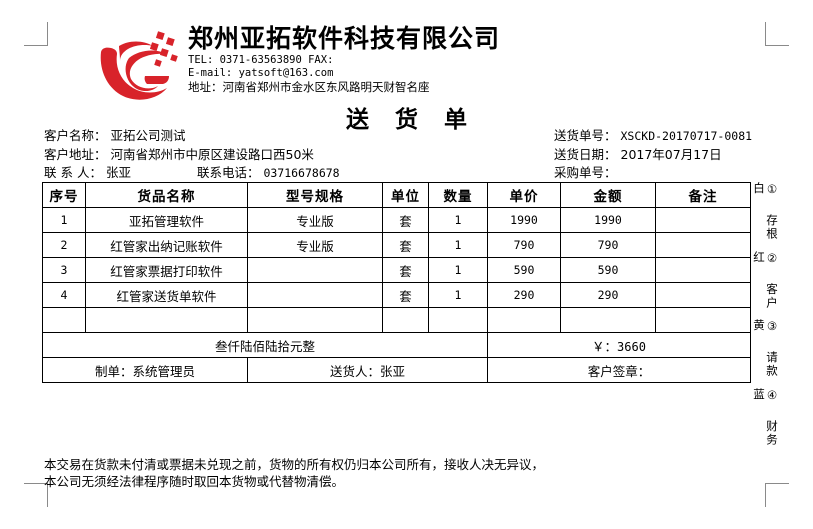 The height and width of the screenshot is (529, 813). I want to click on purchase-no-row: 采购单号：, so click(683, 173).